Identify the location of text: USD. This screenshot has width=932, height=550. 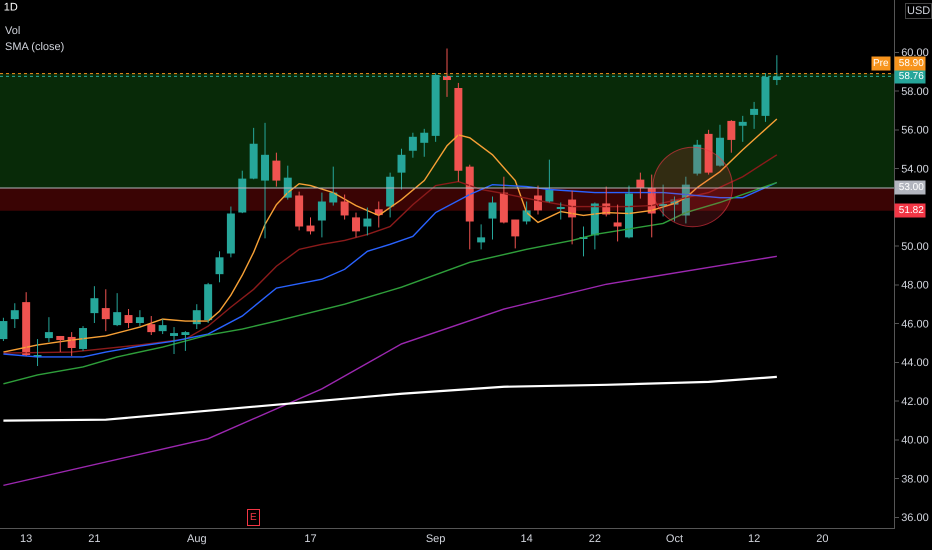
(918, 11).